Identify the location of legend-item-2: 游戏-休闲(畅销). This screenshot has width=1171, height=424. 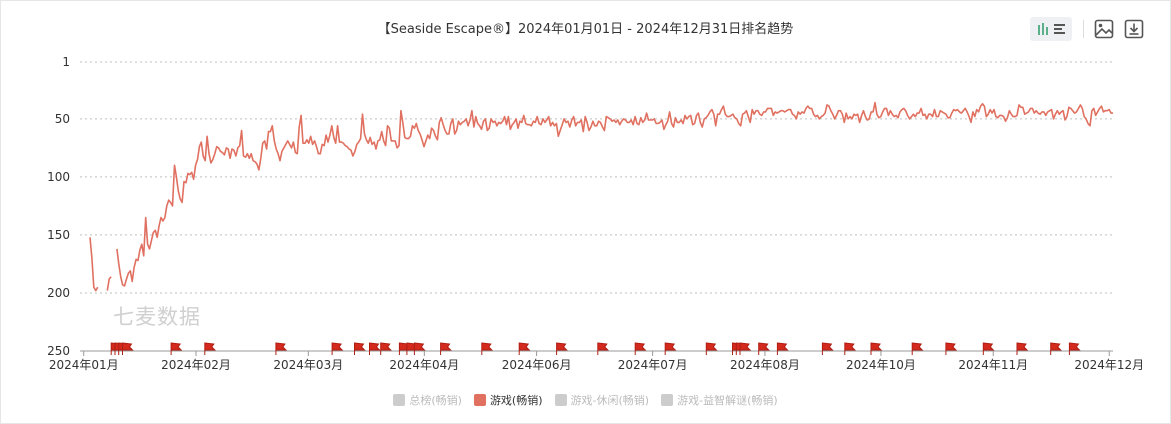
(602, 400).